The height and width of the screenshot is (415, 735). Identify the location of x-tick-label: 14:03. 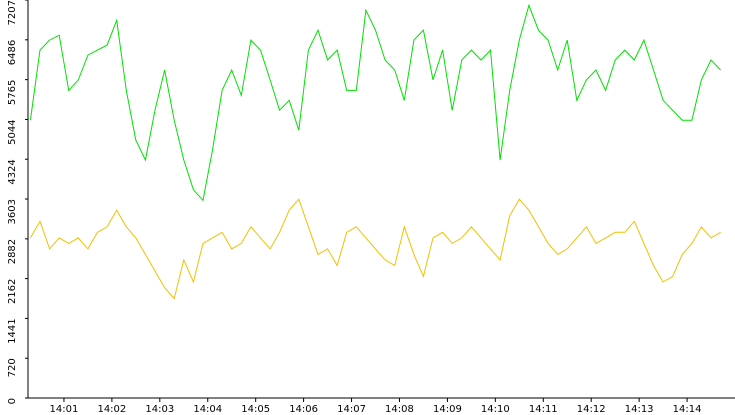
(159, 409).